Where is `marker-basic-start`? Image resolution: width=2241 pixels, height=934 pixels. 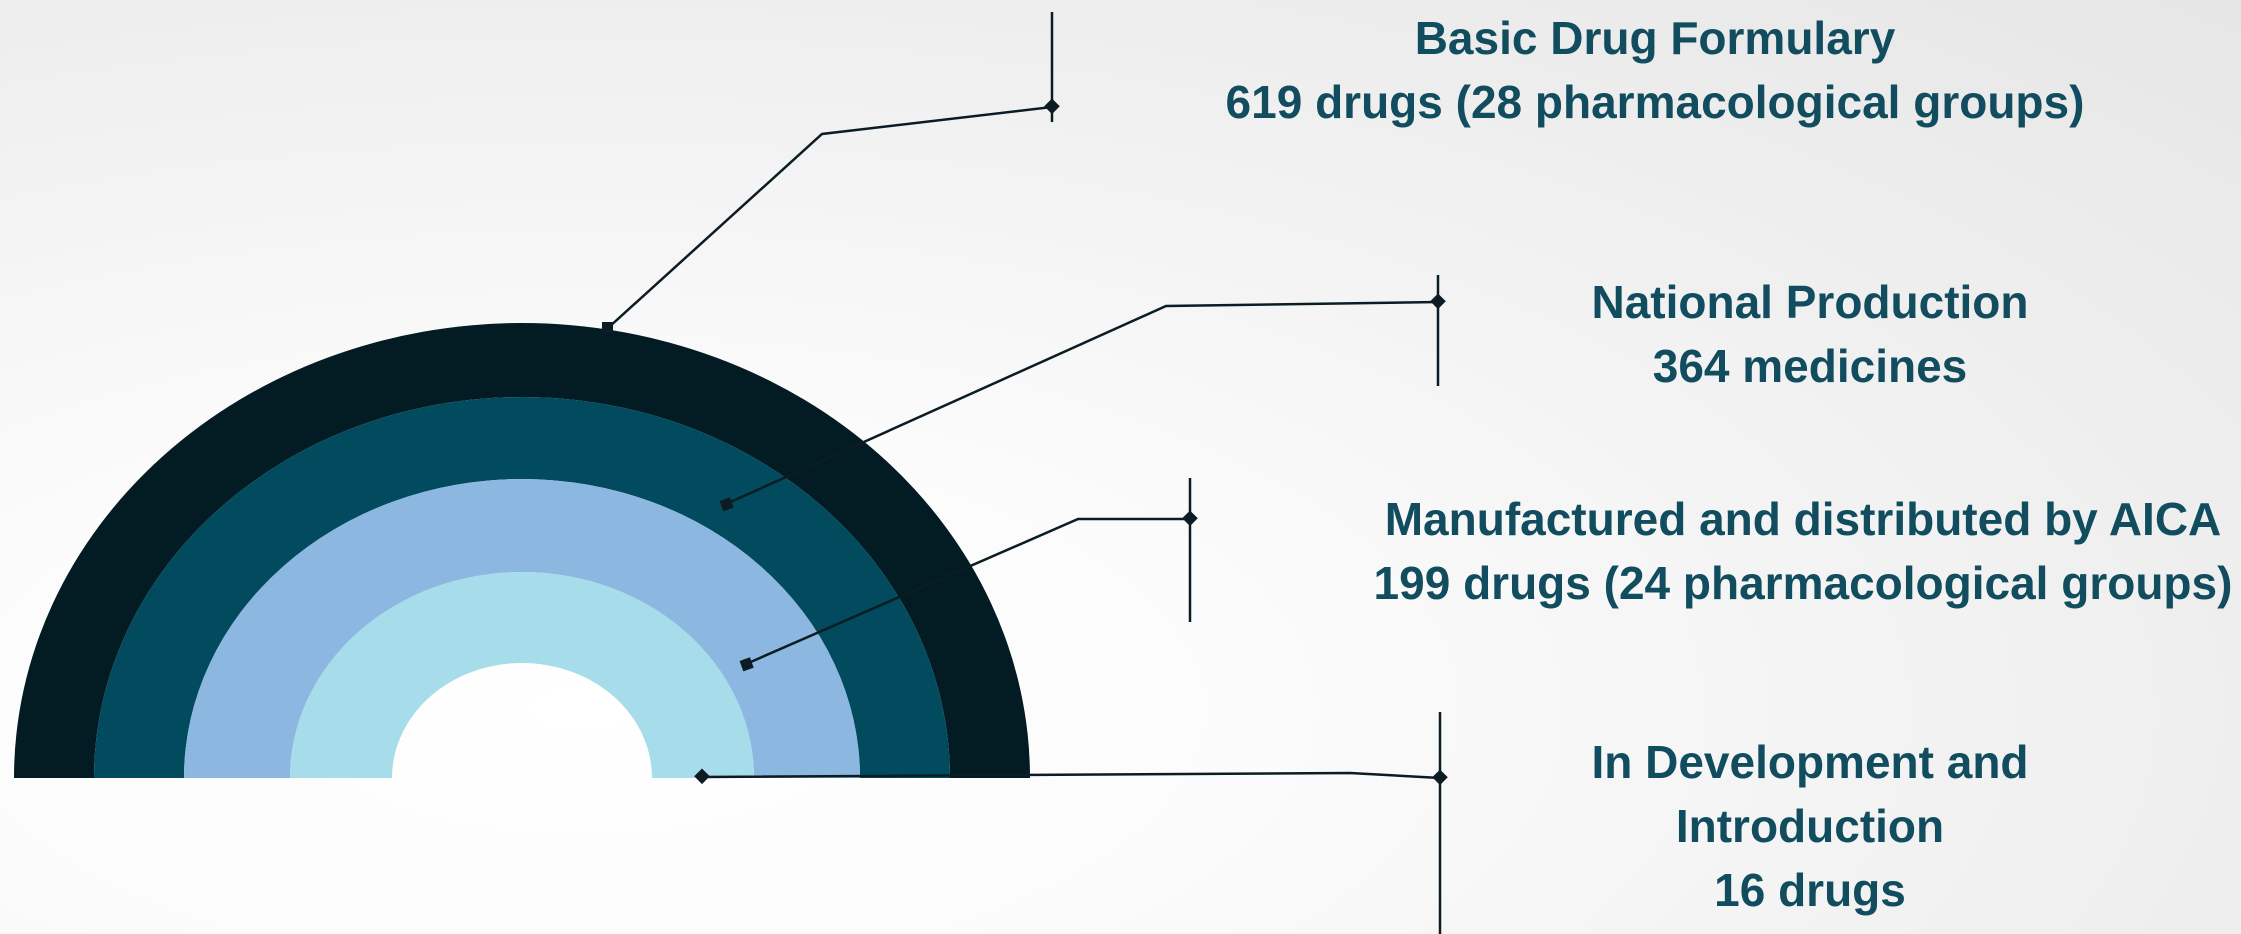 marker-basic-start is located at coordinates (607, 327).